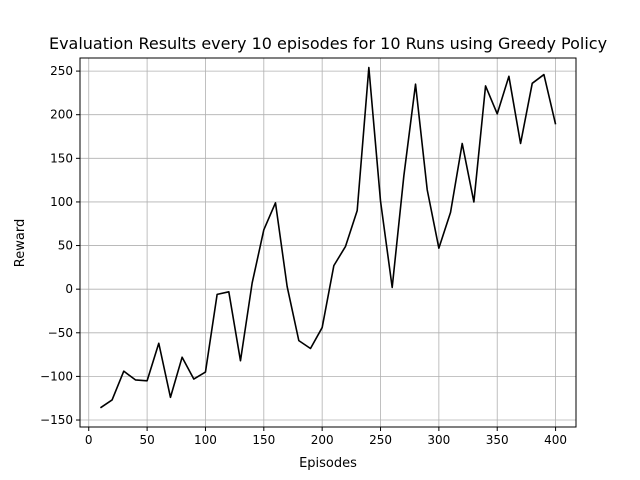 The width and height of the screenshot is (640, 480). I want to click on y-axis-label: Reward, so click(20, 243).